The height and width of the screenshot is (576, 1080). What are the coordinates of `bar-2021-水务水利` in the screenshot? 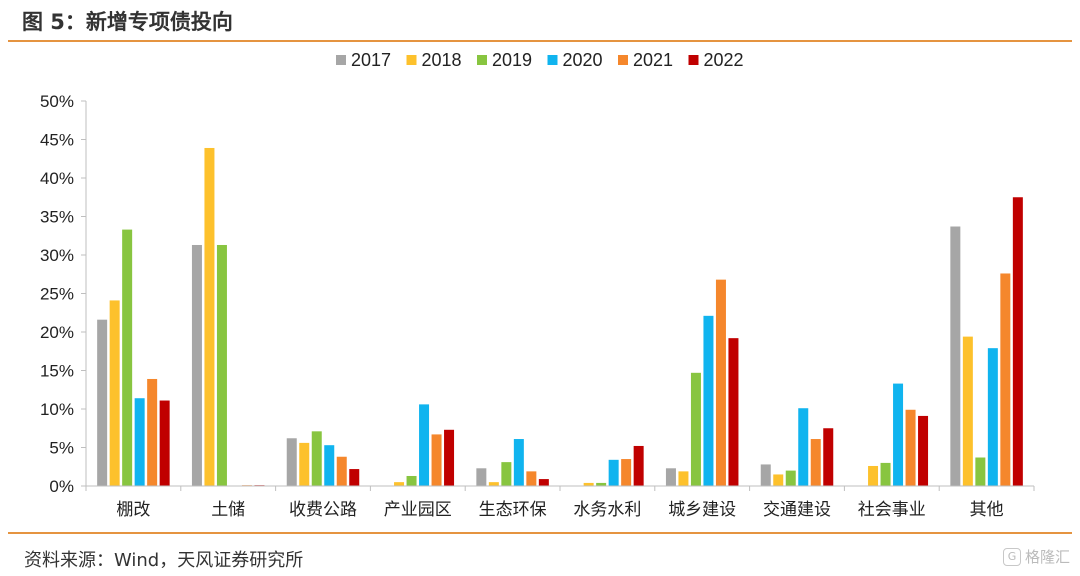 It's located at (626, 472).